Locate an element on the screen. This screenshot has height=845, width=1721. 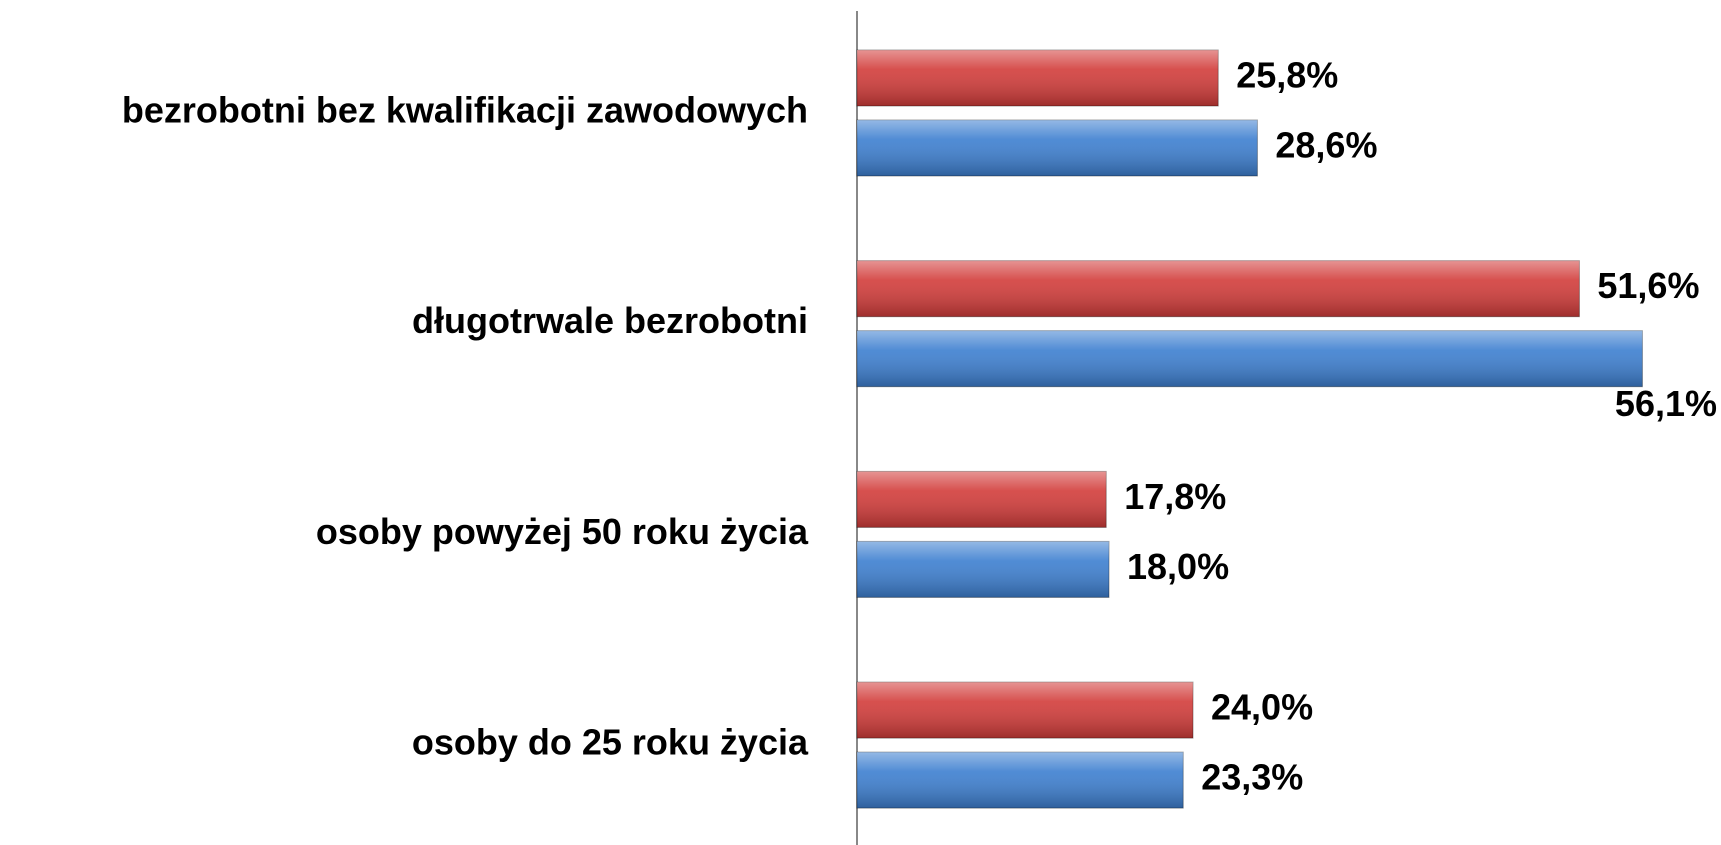
category-label: bezrobotni bez kwalifikacji zawodowych is located at coordinates (465, 110).